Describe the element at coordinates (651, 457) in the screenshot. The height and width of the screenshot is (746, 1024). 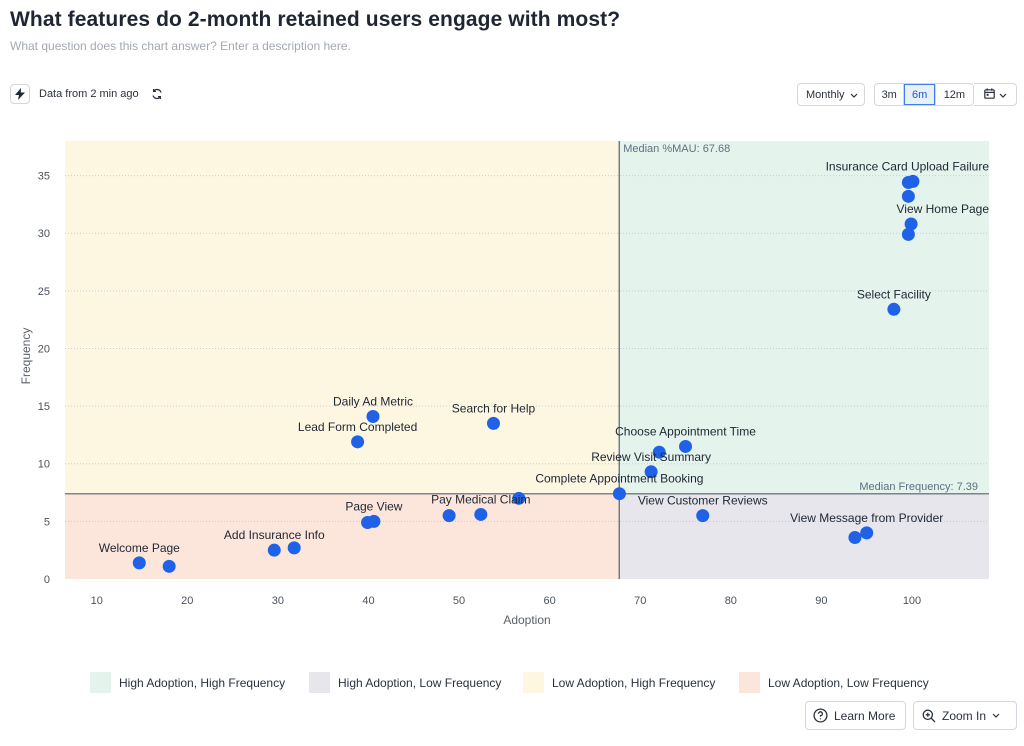
I see `point-label: Review Visit Summary` at that location.